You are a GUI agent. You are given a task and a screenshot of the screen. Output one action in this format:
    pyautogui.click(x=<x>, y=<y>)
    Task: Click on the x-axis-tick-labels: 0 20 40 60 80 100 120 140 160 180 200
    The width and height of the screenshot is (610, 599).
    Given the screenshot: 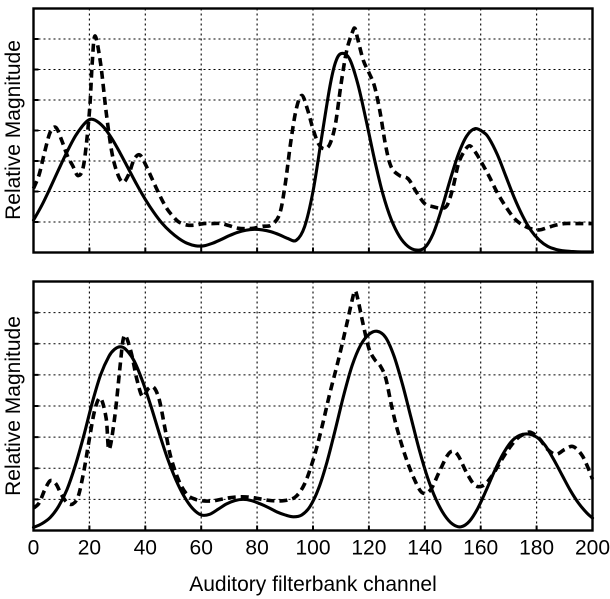 What is the action you would take?
    pyautogui.click(x=319, y=548)
    